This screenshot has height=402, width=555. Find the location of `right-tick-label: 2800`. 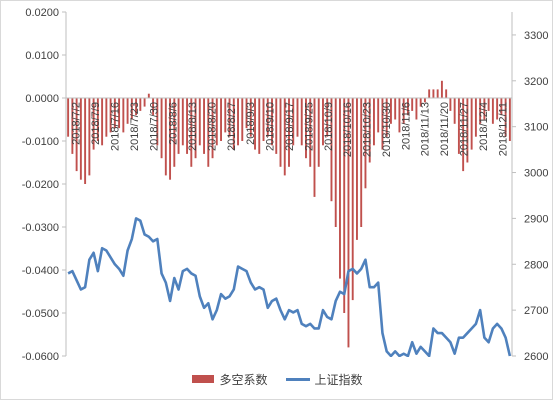

right-tick-label: 2800 is located at coordinates (536, 265).